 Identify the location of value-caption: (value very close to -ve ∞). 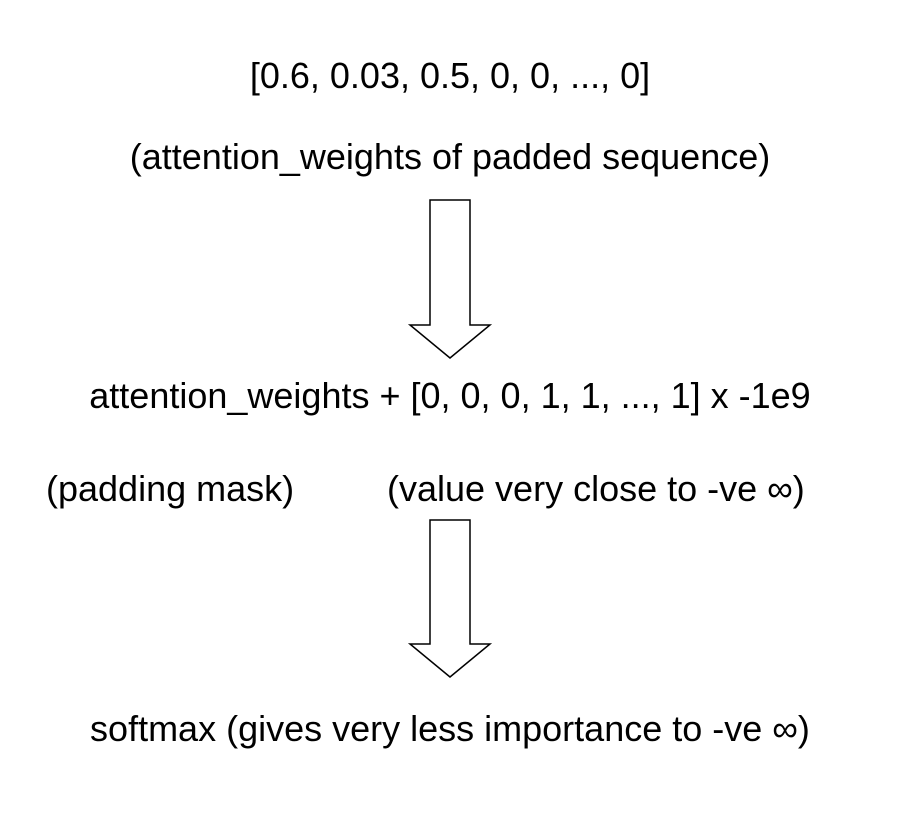
(596, 488).